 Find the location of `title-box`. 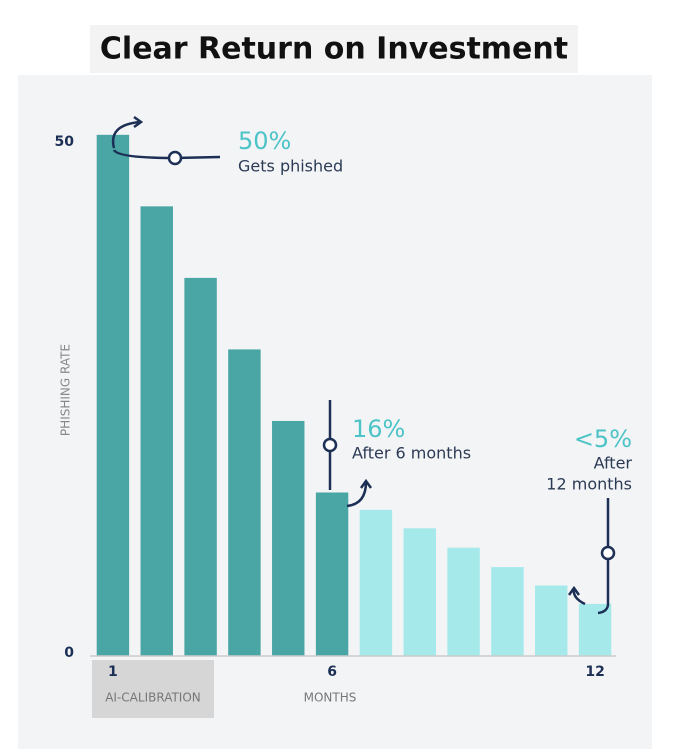

title-box is located at coordinates (334, 49).